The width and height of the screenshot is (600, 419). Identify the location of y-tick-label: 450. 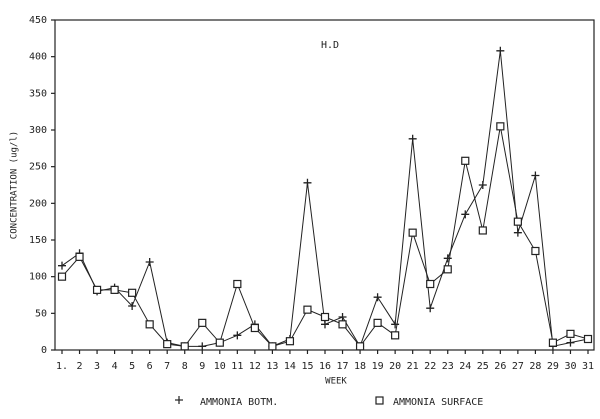
(38, 20).